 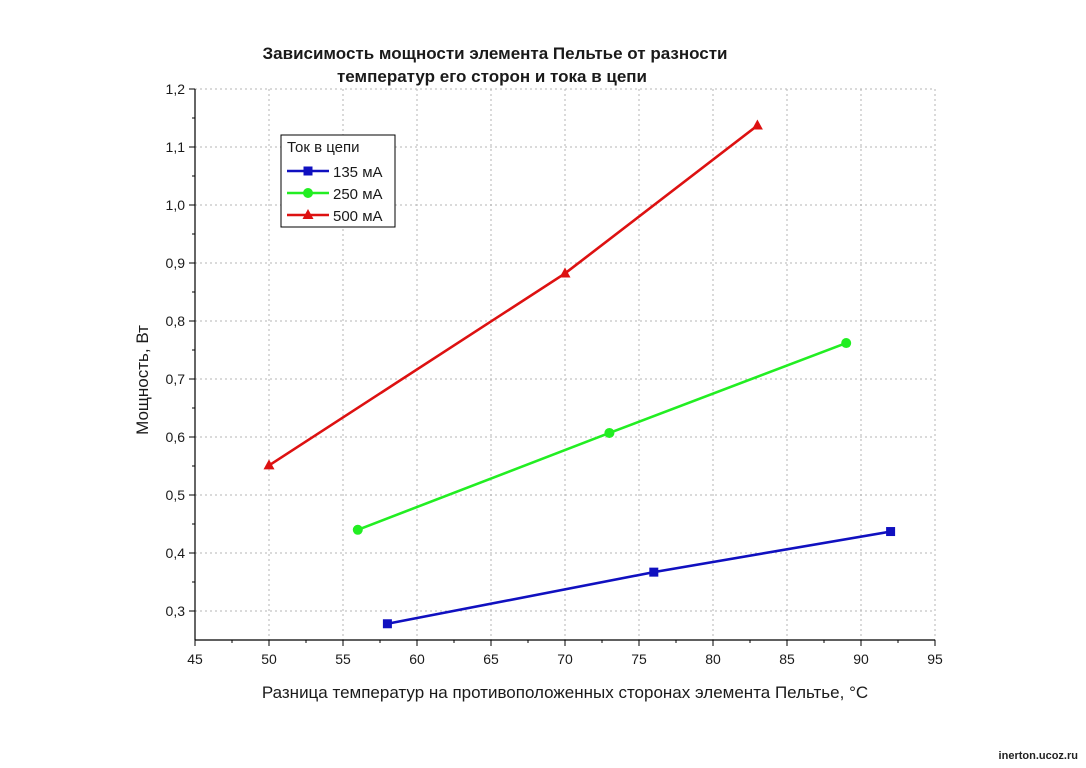 I want to click on legend-label: 500 мА, so click(x=358, y=216).